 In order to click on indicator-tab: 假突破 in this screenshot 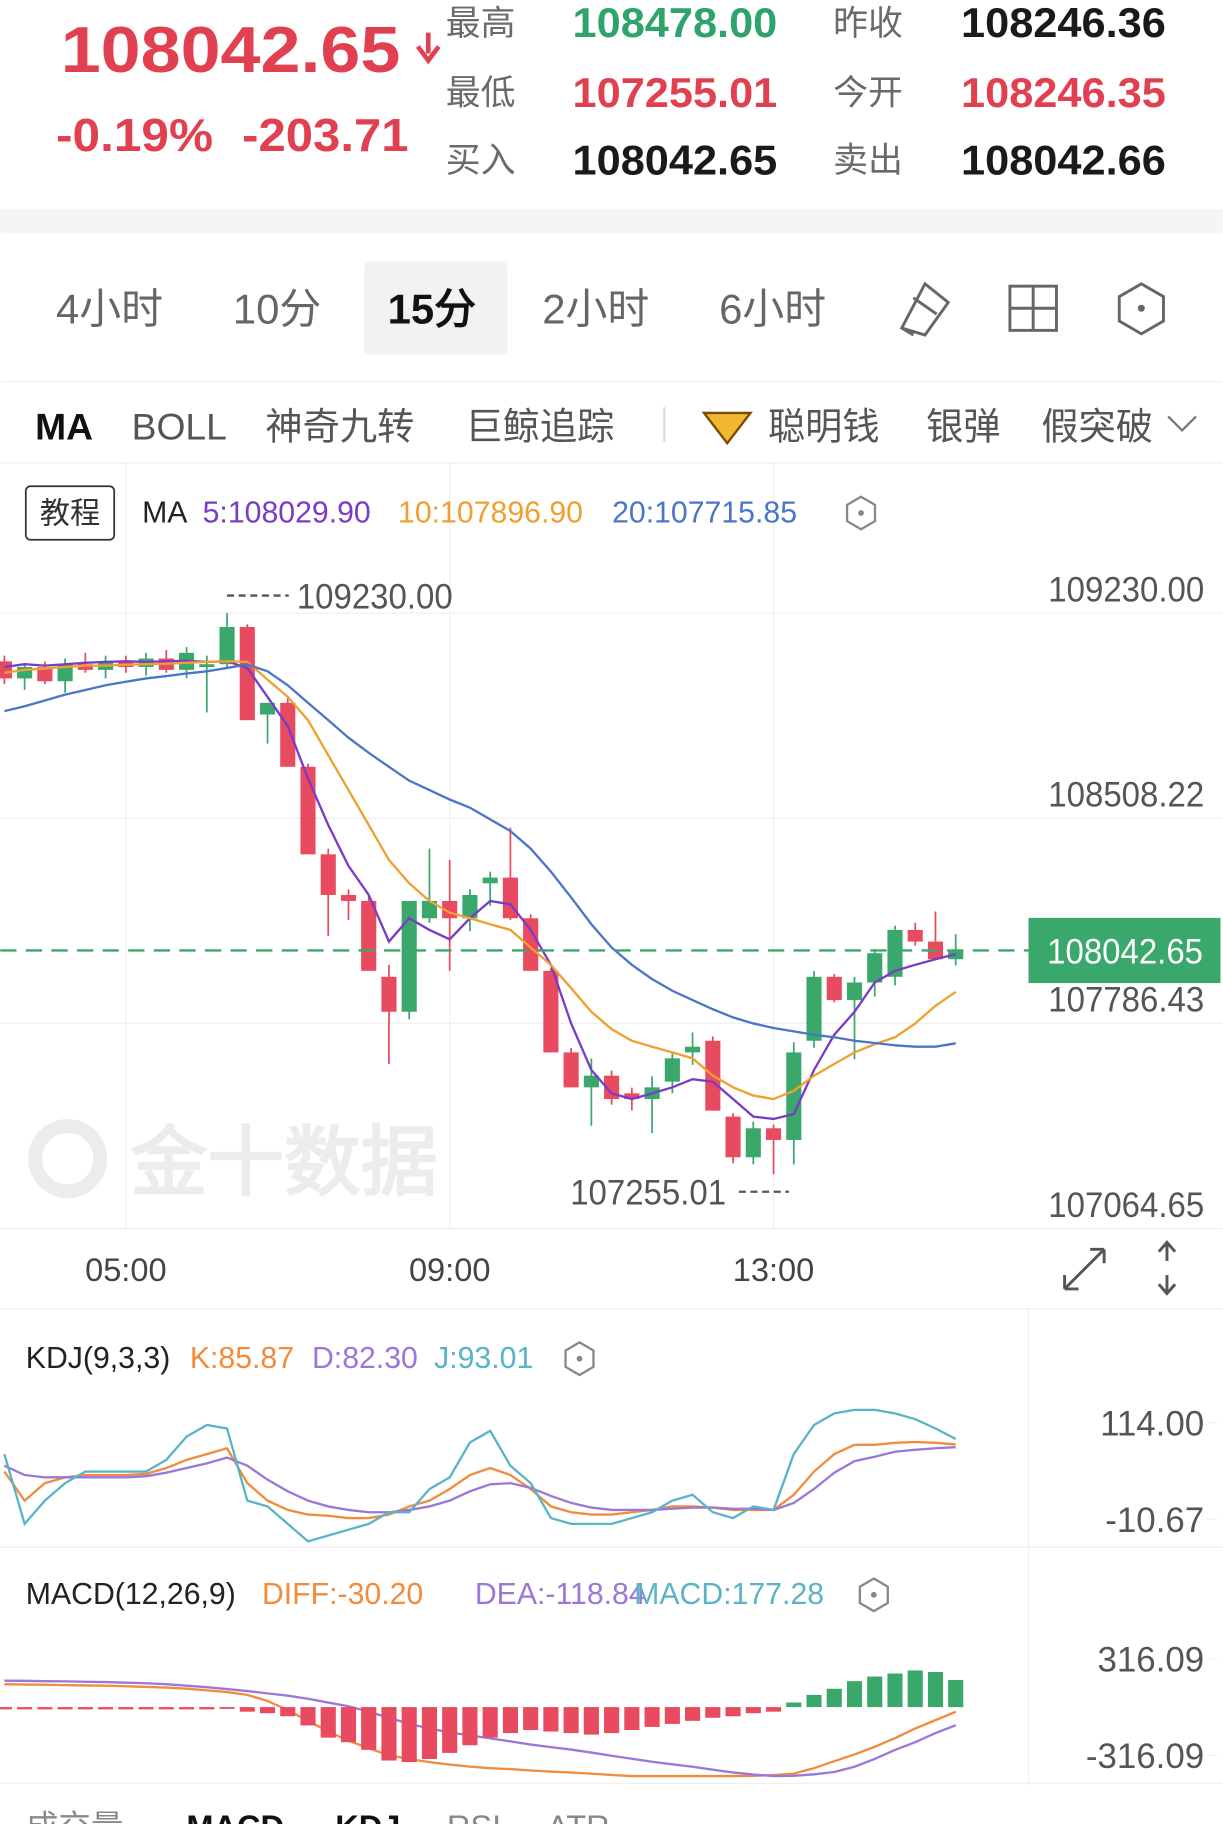, I will do `click(1097, 427)`.